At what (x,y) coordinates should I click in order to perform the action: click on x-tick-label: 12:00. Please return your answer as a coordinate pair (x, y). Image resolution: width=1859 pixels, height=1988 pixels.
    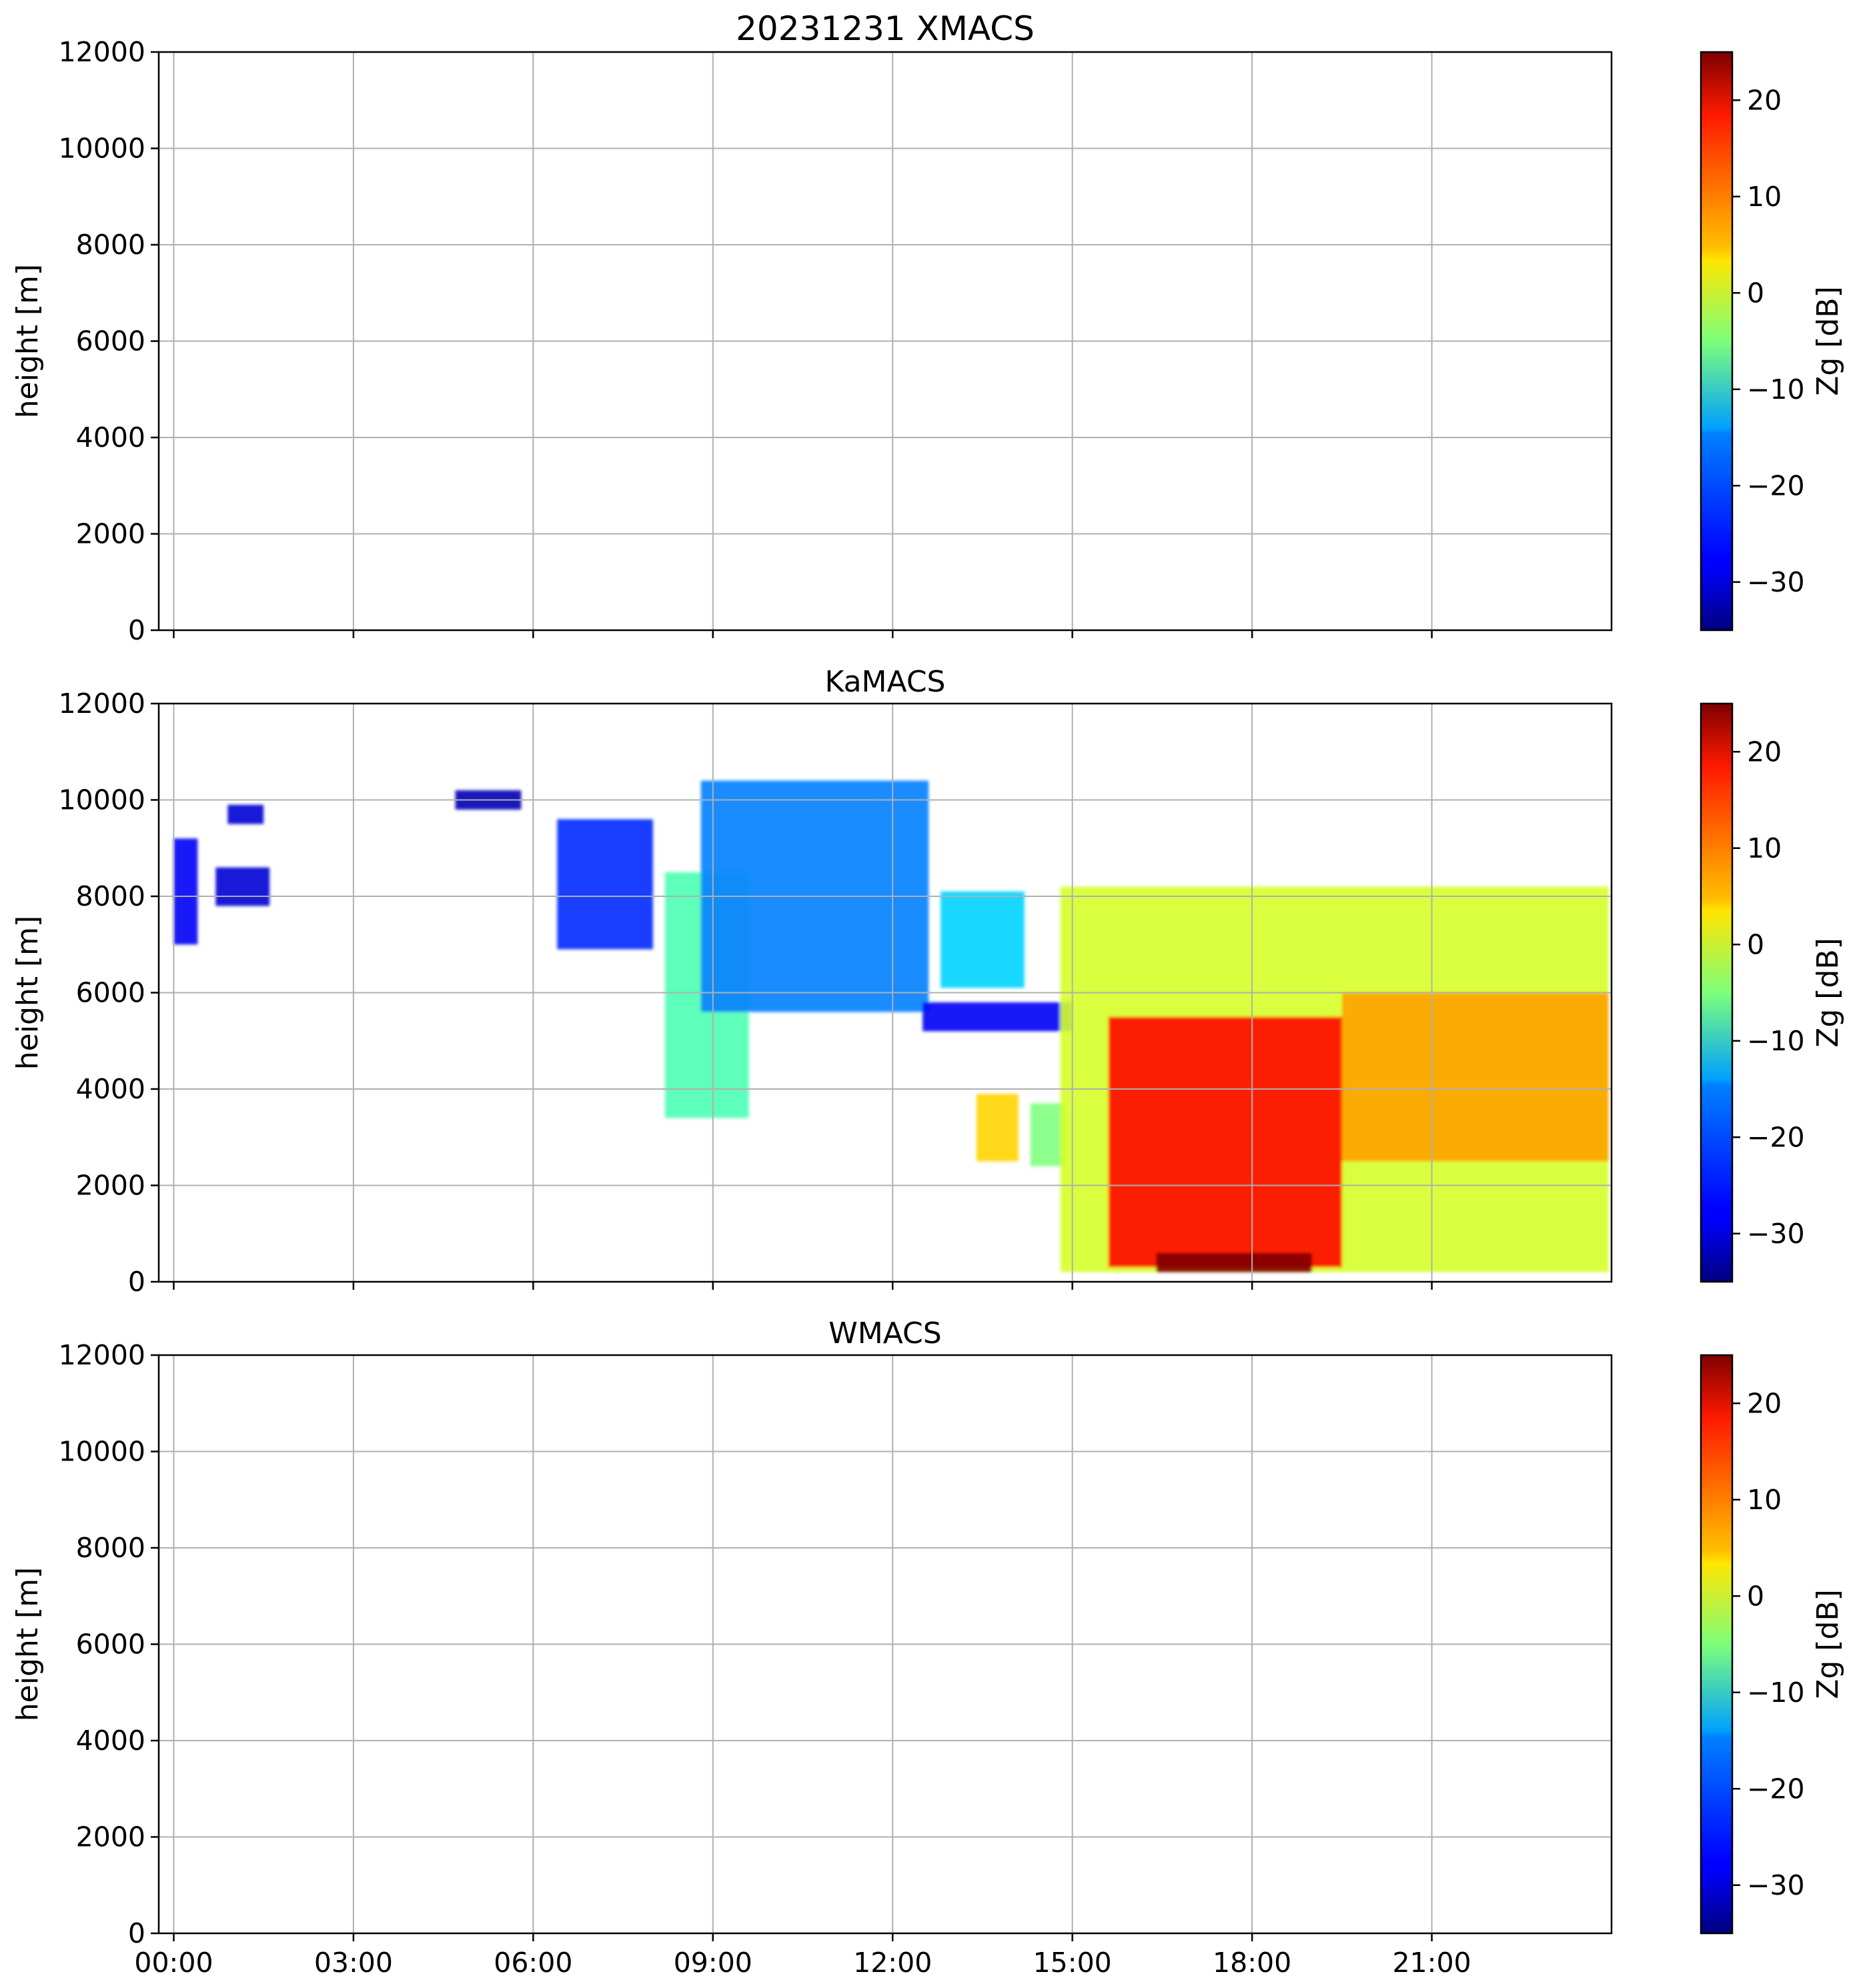
    Looking at the image, I should click on (892, 1963).